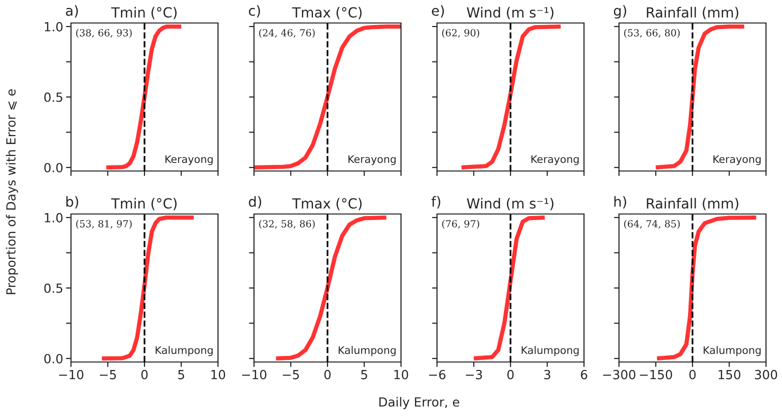 Image resolution: width=782 pixels, height=416 pixels. What do you see at coordinates (438, 11) in the screenshot?
I see `text: e)` at bounding box center [438, 11].